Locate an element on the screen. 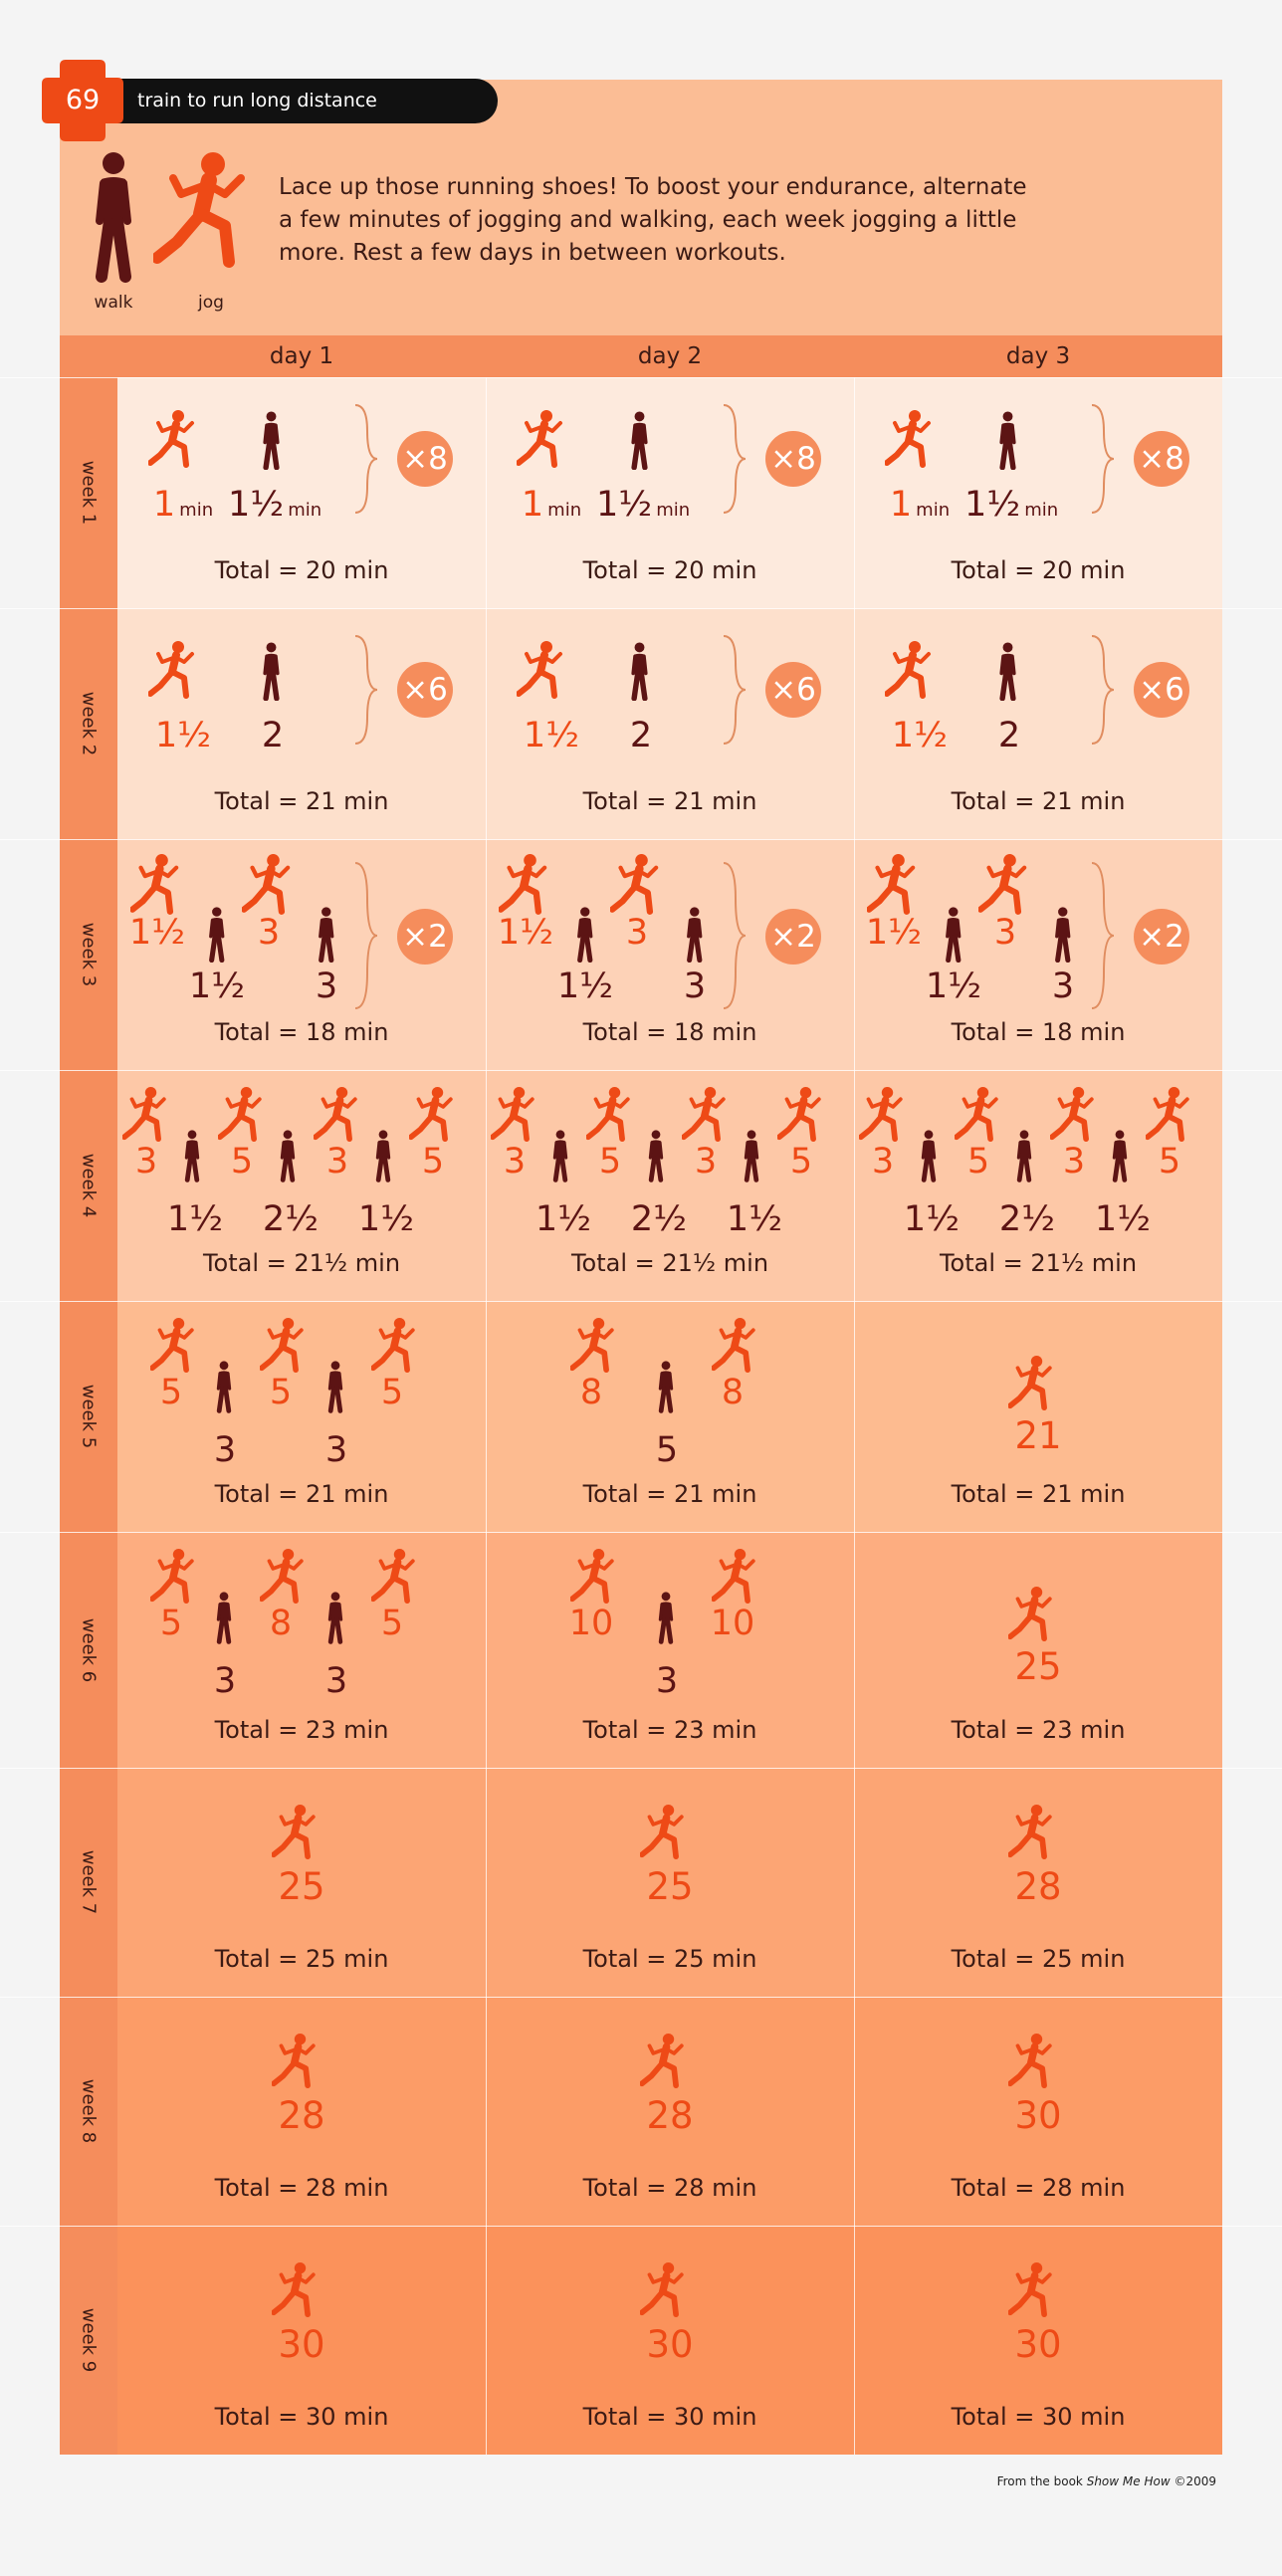  jog-minutes-value: 28 is located at coordinates (301, 2116).